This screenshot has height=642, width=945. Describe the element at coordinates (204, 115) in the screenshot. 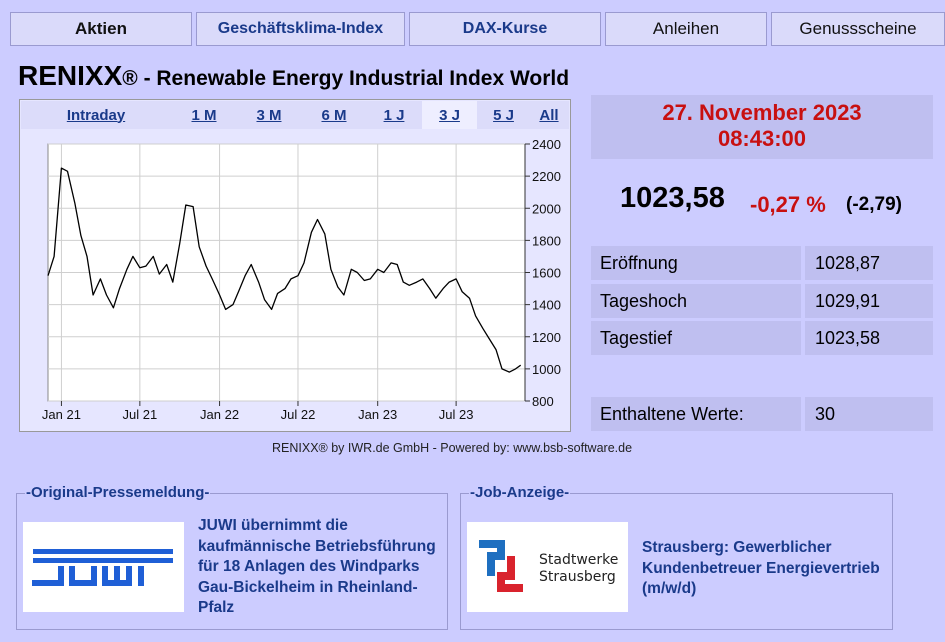

I see `range-1m-button: 1 M` at that location.